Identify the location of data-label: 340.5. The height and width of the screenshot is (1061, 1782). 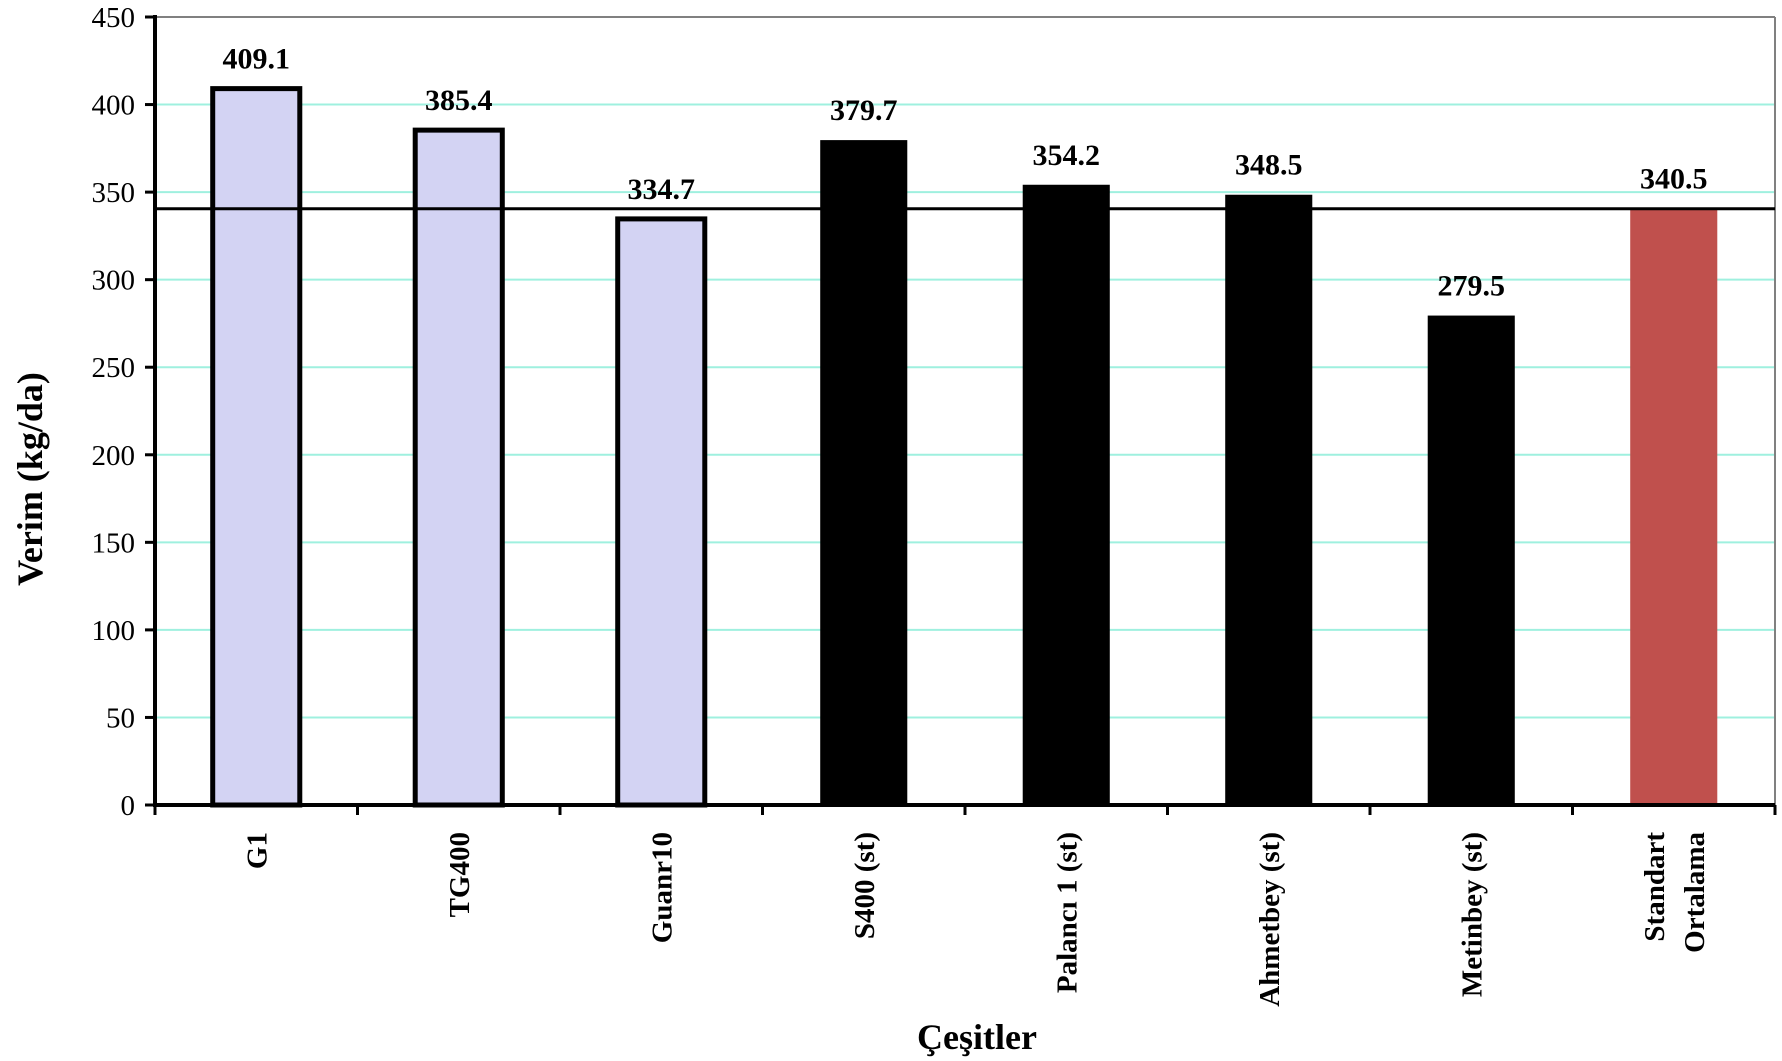
(1674, 179).